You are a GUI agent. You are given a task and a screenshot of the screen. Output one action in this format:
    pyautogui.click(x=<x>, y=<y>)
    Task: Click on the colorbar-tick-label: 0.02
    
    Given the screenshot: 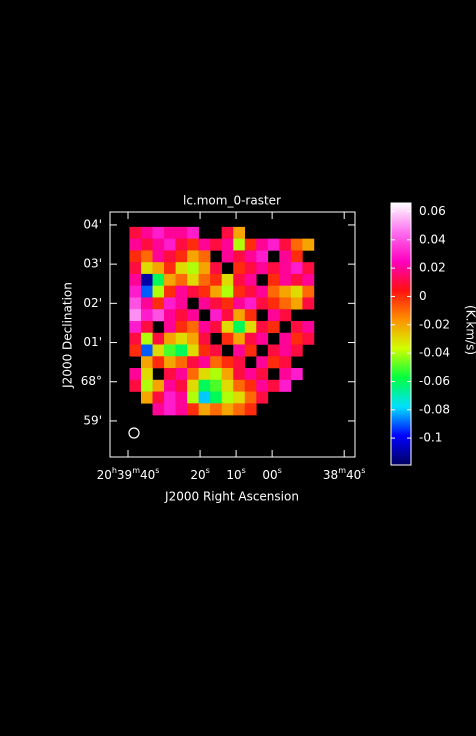 What is the action you would take?
    pyautogui.click(x=432, y=268)
    